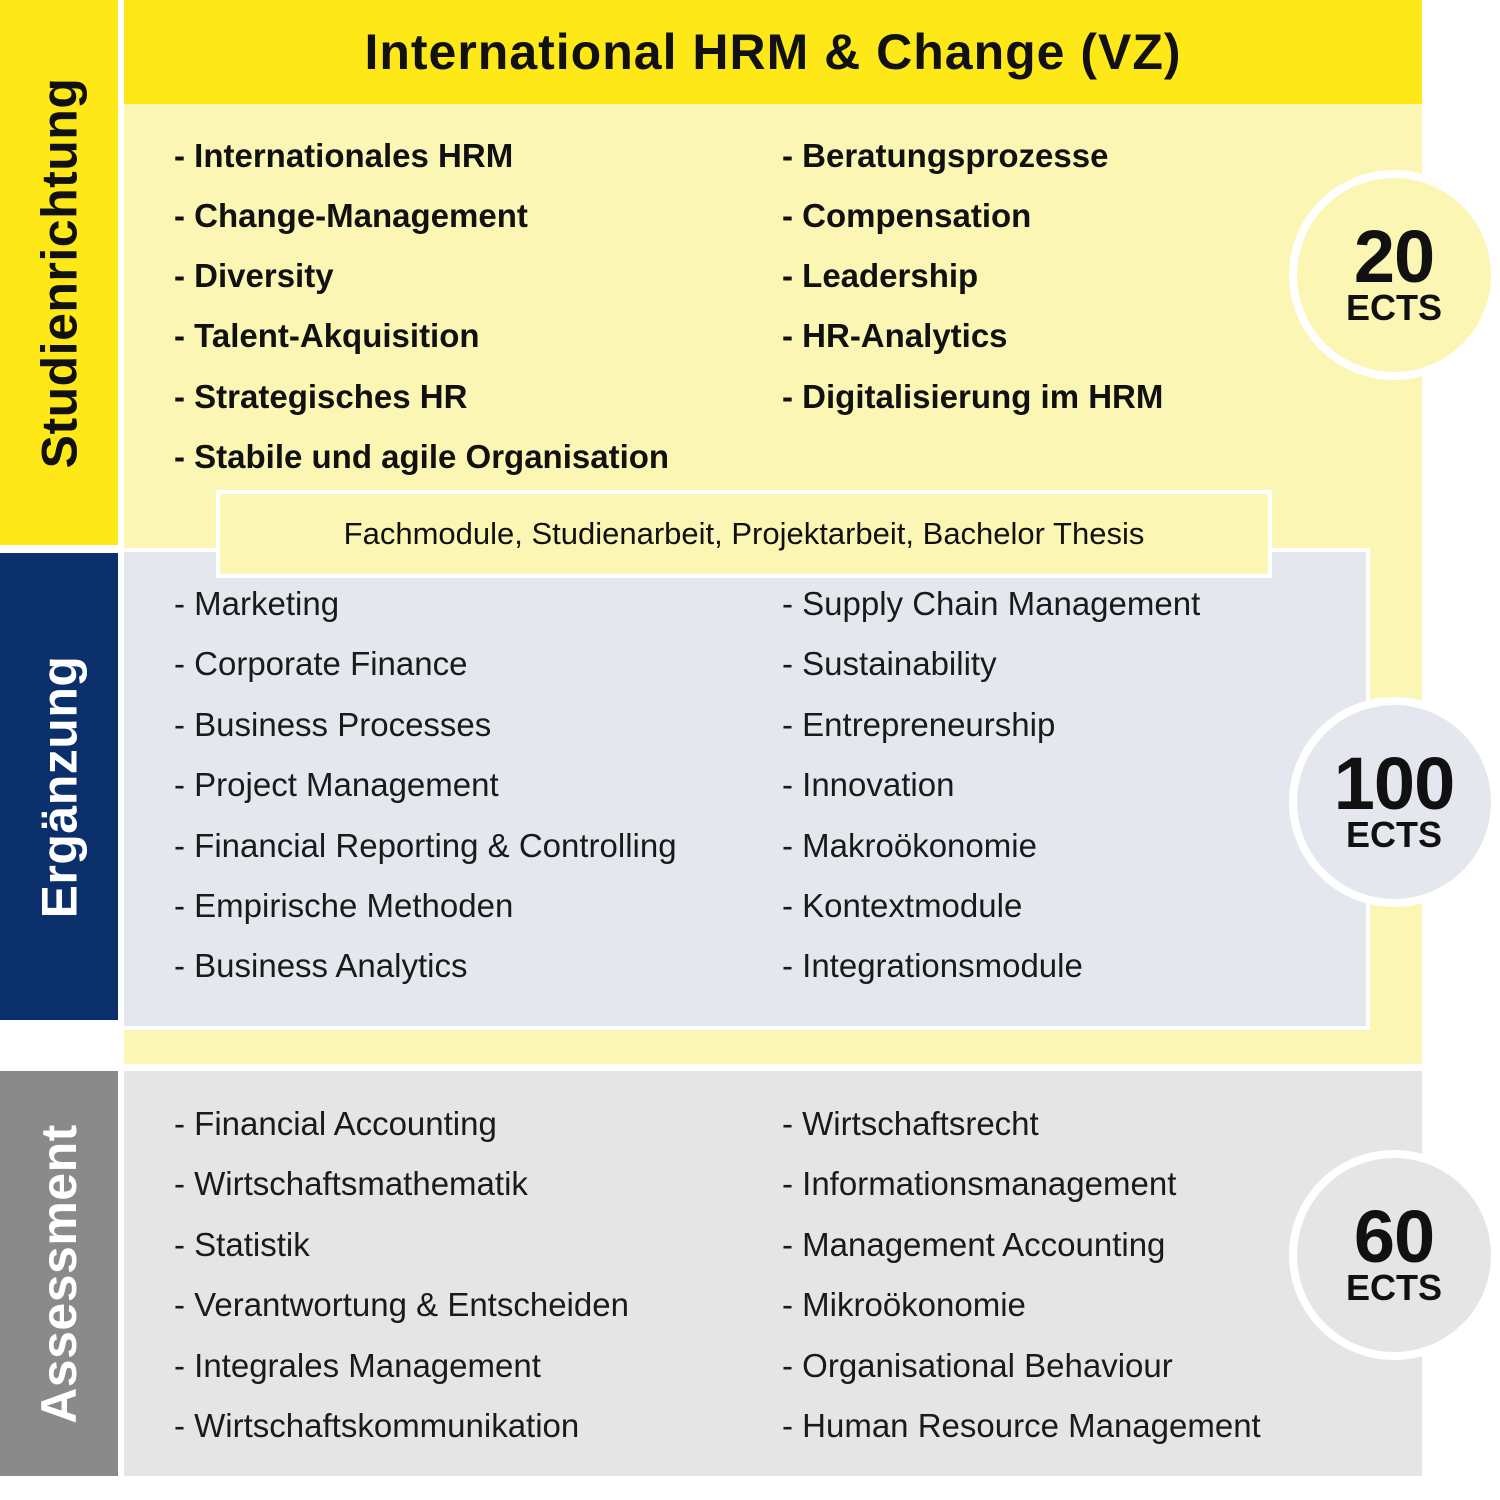  What do you see at coordinates (344, 905) in the screenshot?
I see `list-item: - Empirische Methoden` at bounding box center [344, 905].